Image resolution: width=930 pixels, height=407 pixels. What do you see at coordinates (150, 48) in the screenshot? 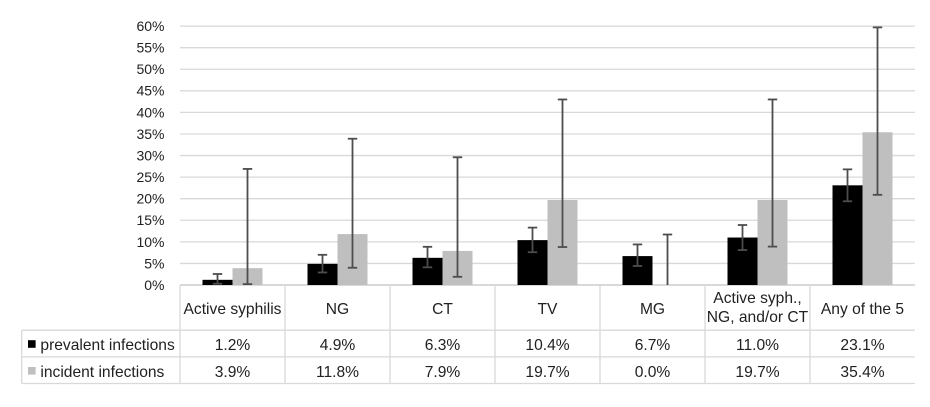
I see `svg-text: 55%` at bounding box center [150, 48].